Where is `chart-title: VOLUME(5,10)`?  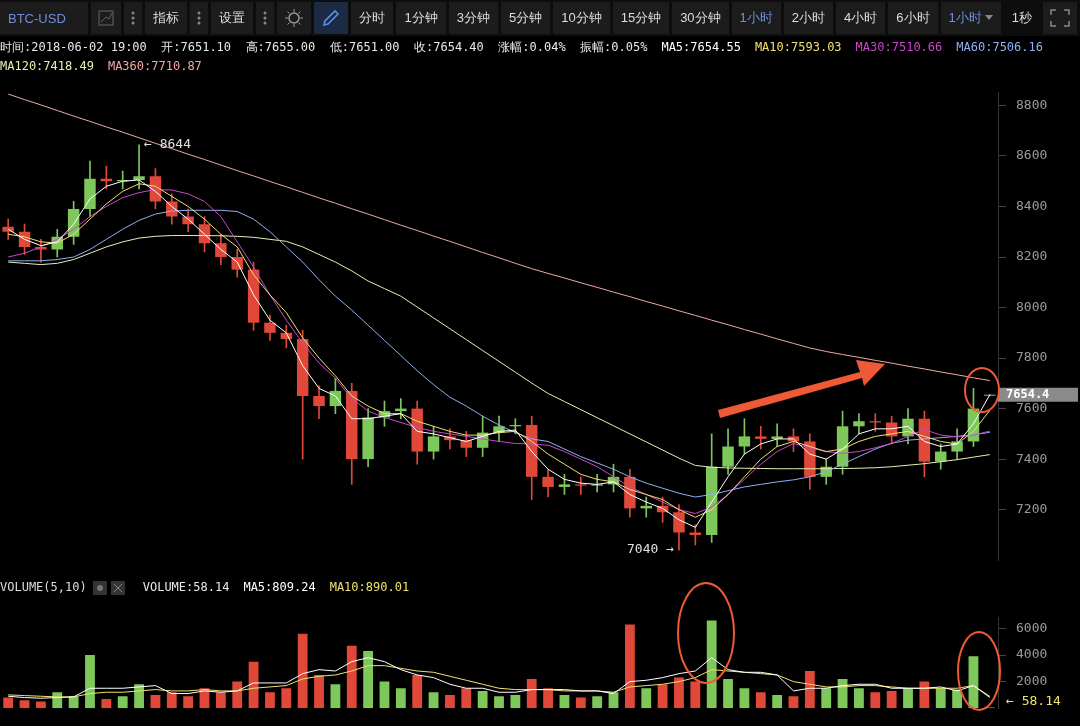 chart-title: VOLUME(5,10) is located at coordinates (43, 587).